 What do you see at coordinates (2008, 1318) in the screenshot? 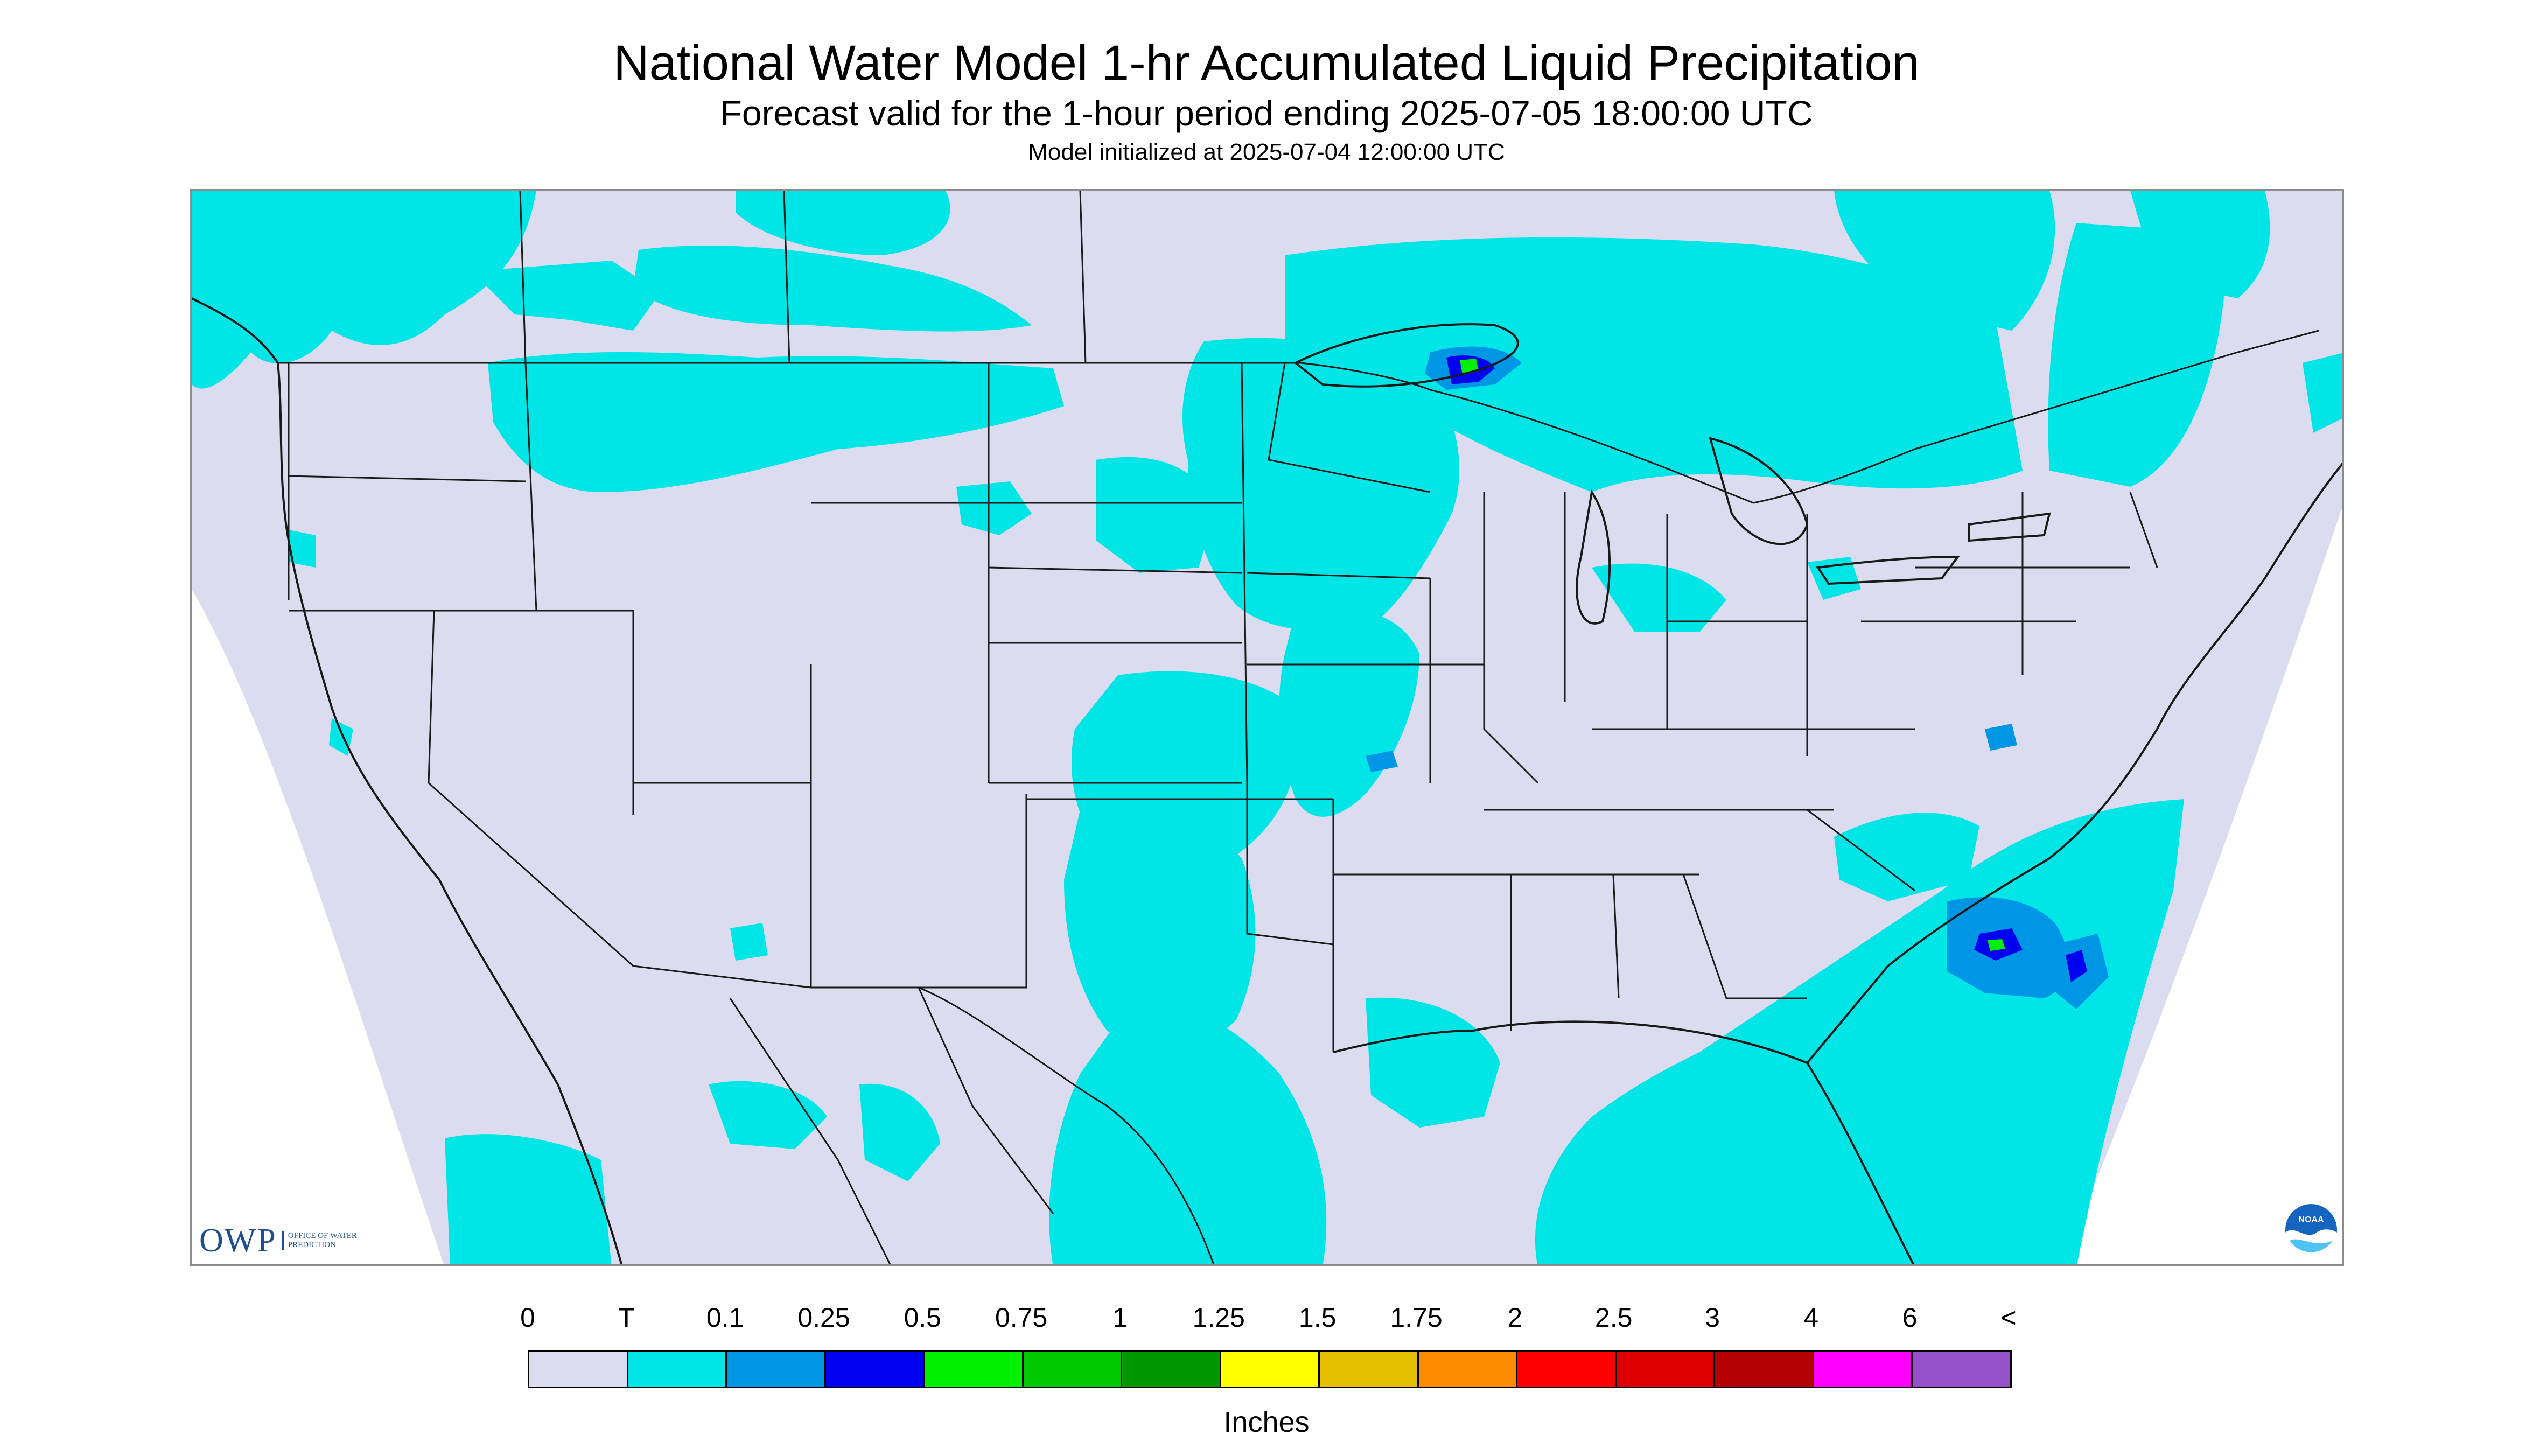
I see `legend-label: <` at bounding box center [2008, 1318].